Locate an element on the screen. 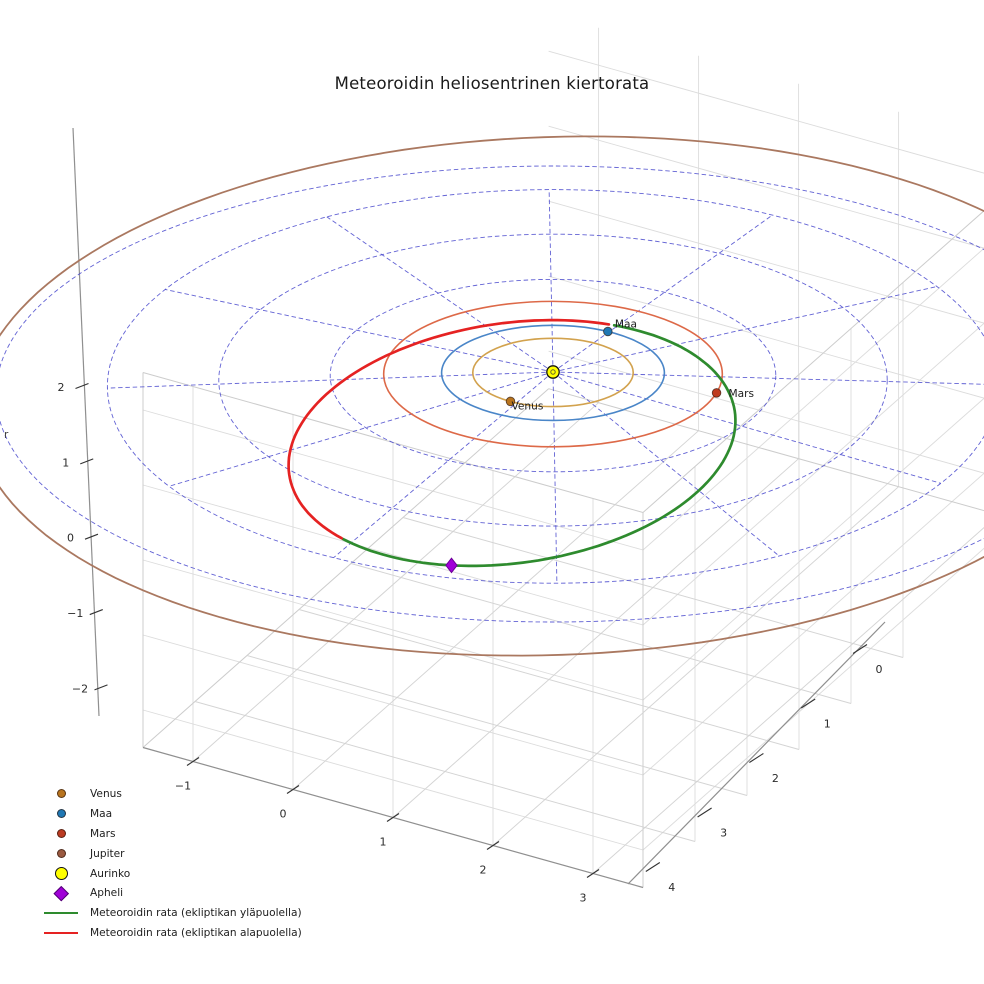 The image size is (984, 984). sun-core-icon is located at coordinates (553, 372).